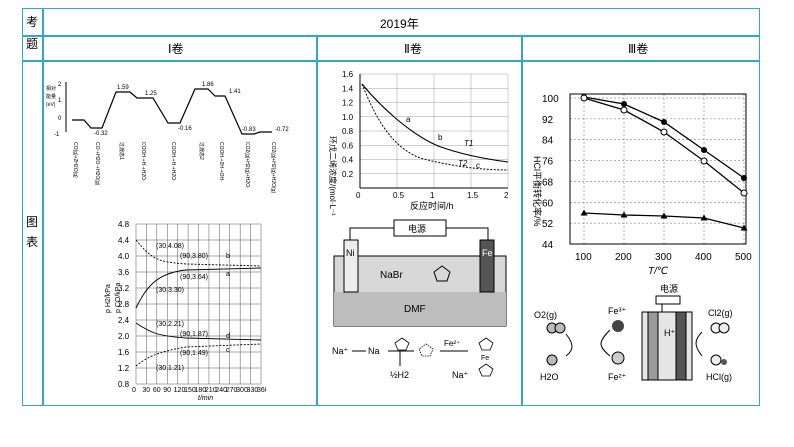 The image size is (794, 447). What do you see at coordinates (170, 324) in the screenshot?
I see `point-label-5: (30,2.21)` at bounding box center [170, 324].